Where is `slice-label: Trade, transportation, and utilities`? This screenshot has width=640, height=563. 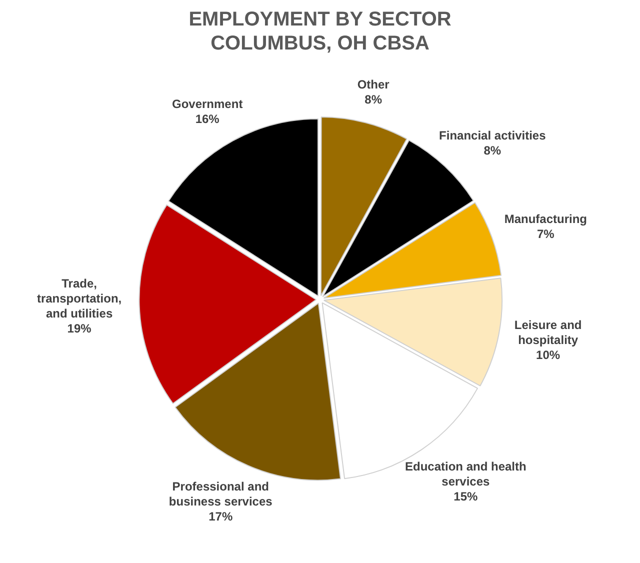 slice-label: Trade, transportation, and utilities is located at coordinates (79, 298).